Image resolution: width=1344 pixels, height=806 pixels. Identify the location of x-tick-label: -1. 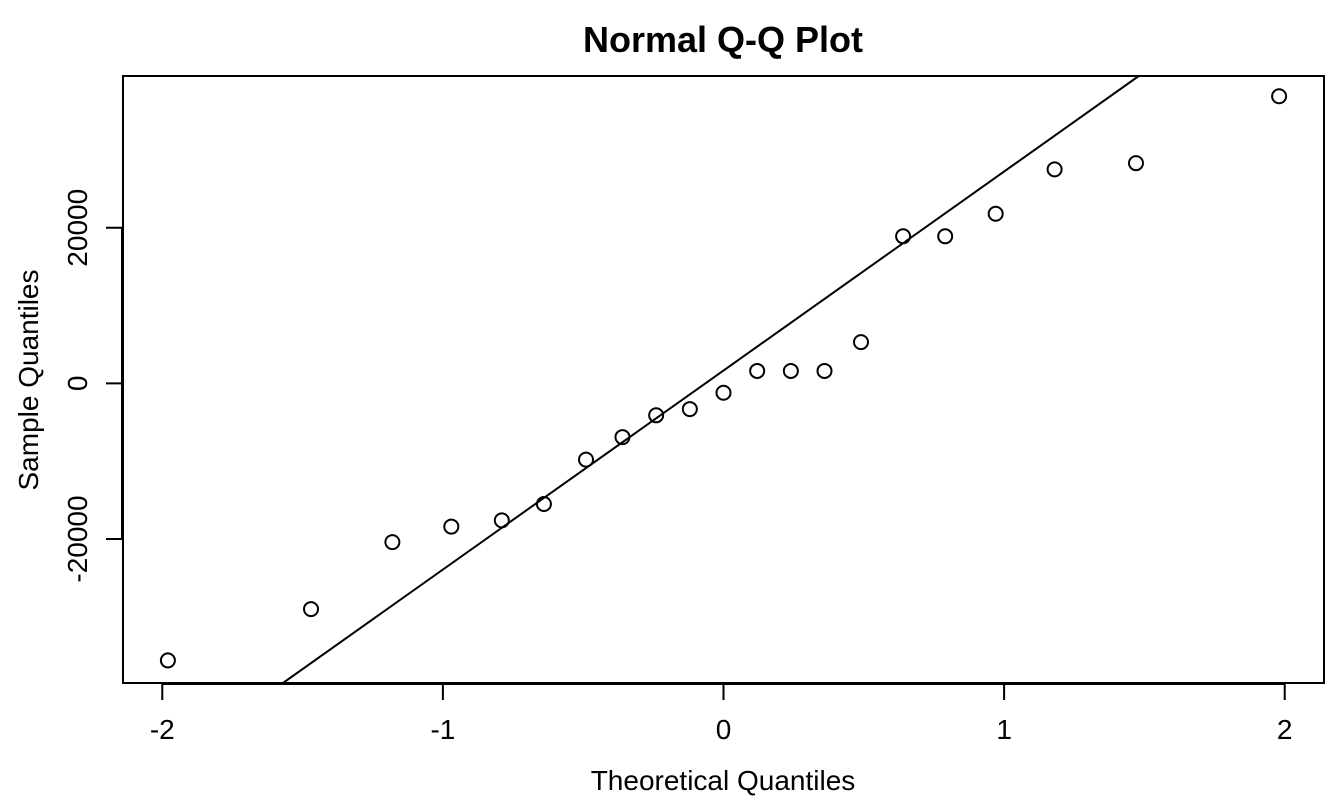
(442, 729).